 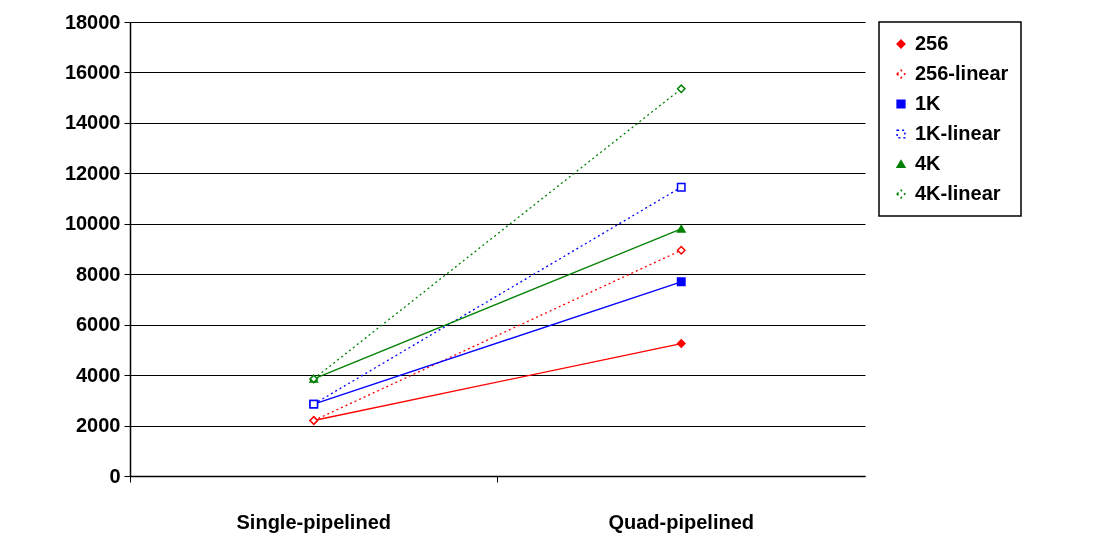 I want to click on y-tick-label: 14000, so click(x=92, y=122).